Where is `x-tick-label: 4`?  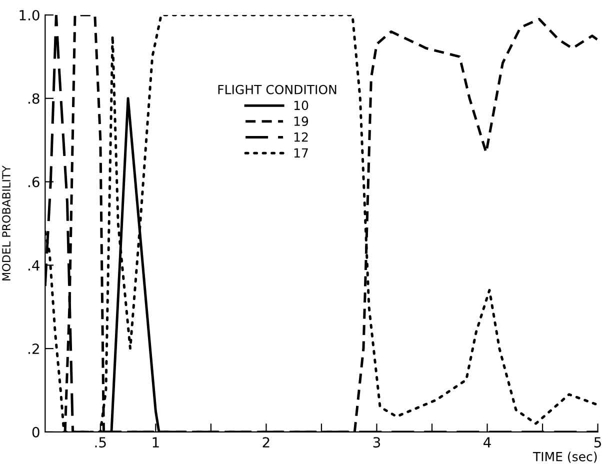 x-tick-label: 4 is located at coordinates (487, 442).